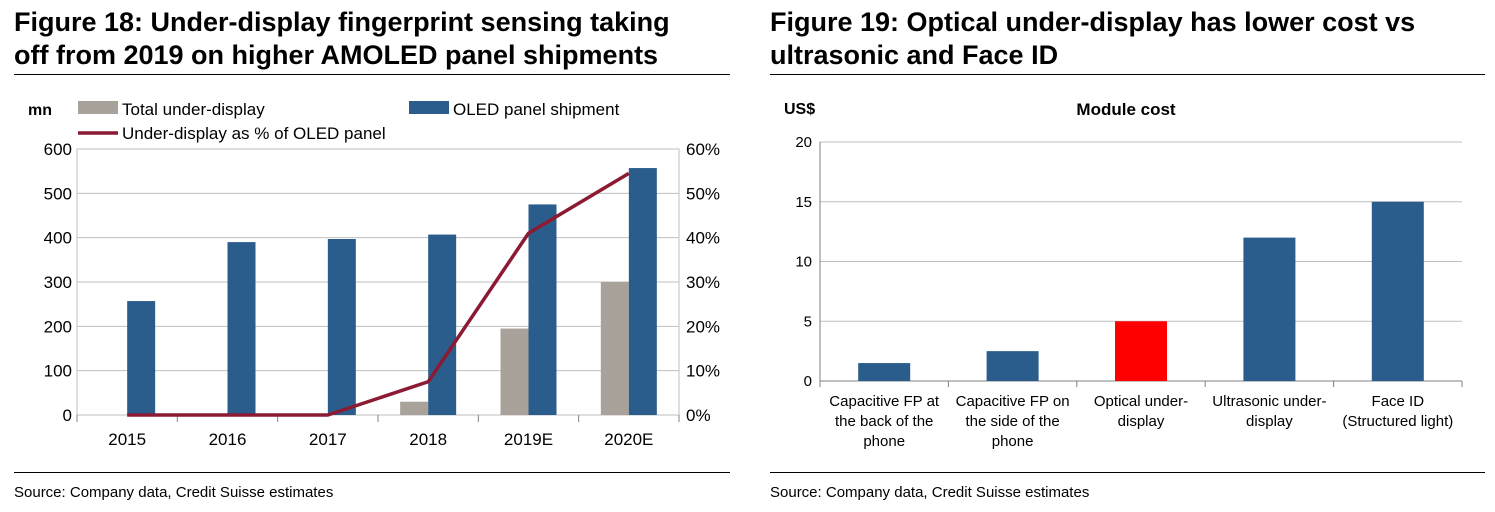 The image size is (1495, 512). What do you see at coordinates (228, 439) in the screenshot?
I see `x-tick-label: 2016` at bounding box center [228, 439].